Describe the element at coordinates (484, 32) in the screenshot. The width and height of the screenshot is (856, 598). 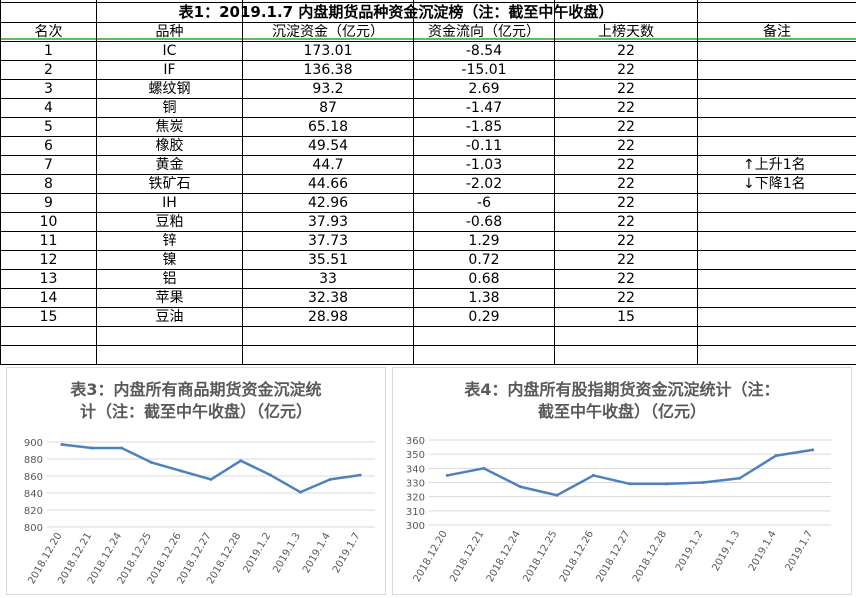
I see `header-cell: 资金流向（亿元）` at that location.